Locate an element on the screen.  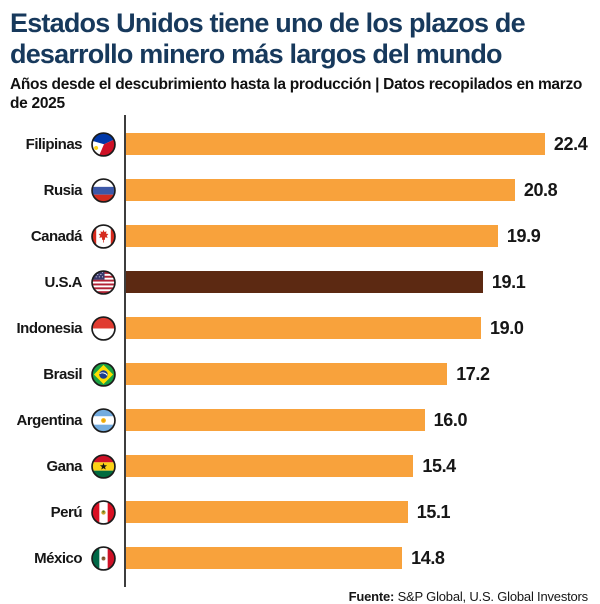
usa-flag-icon is located at coordinates (103, 282).